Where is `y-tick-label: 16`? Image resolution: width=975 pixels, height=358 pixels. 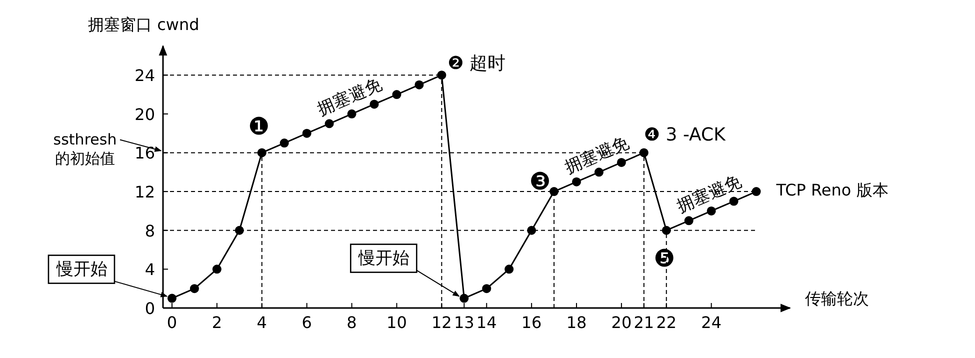
y-tick-label: 16 is located at coordinates (144, 153).